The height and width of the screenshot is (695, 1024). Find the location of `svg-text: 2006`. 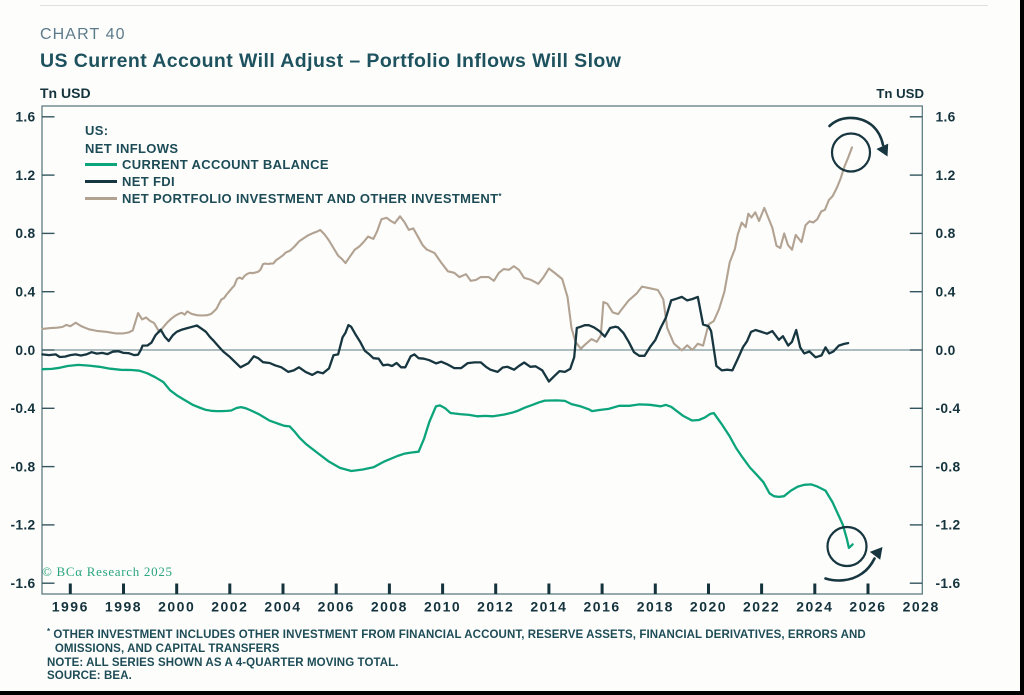

svg-text: 2006 is located at coordinates (336, 607).